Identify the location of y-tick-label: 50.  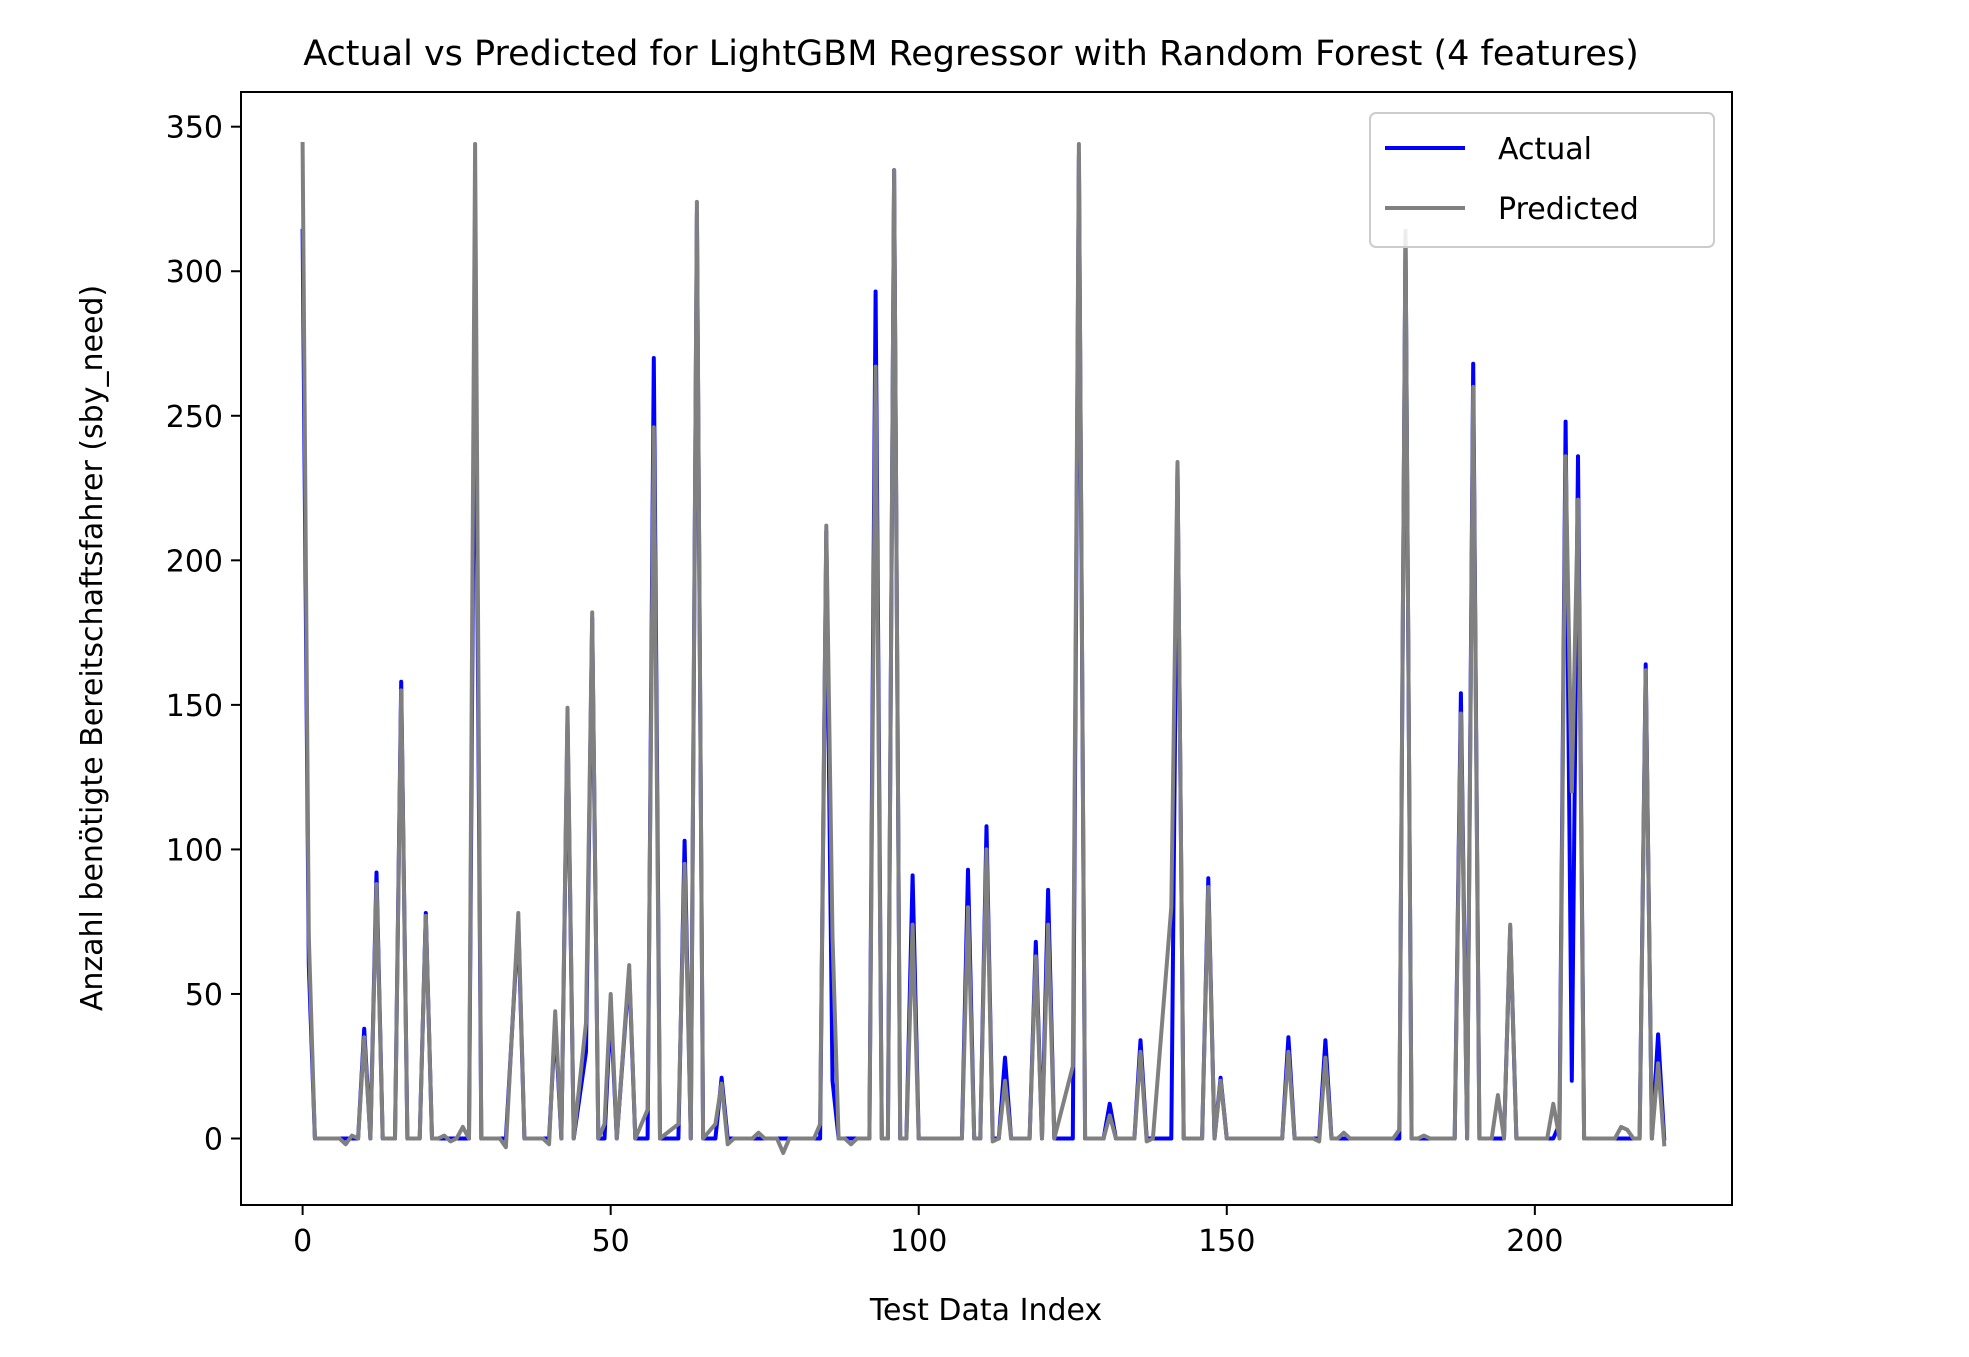
(204, 995).